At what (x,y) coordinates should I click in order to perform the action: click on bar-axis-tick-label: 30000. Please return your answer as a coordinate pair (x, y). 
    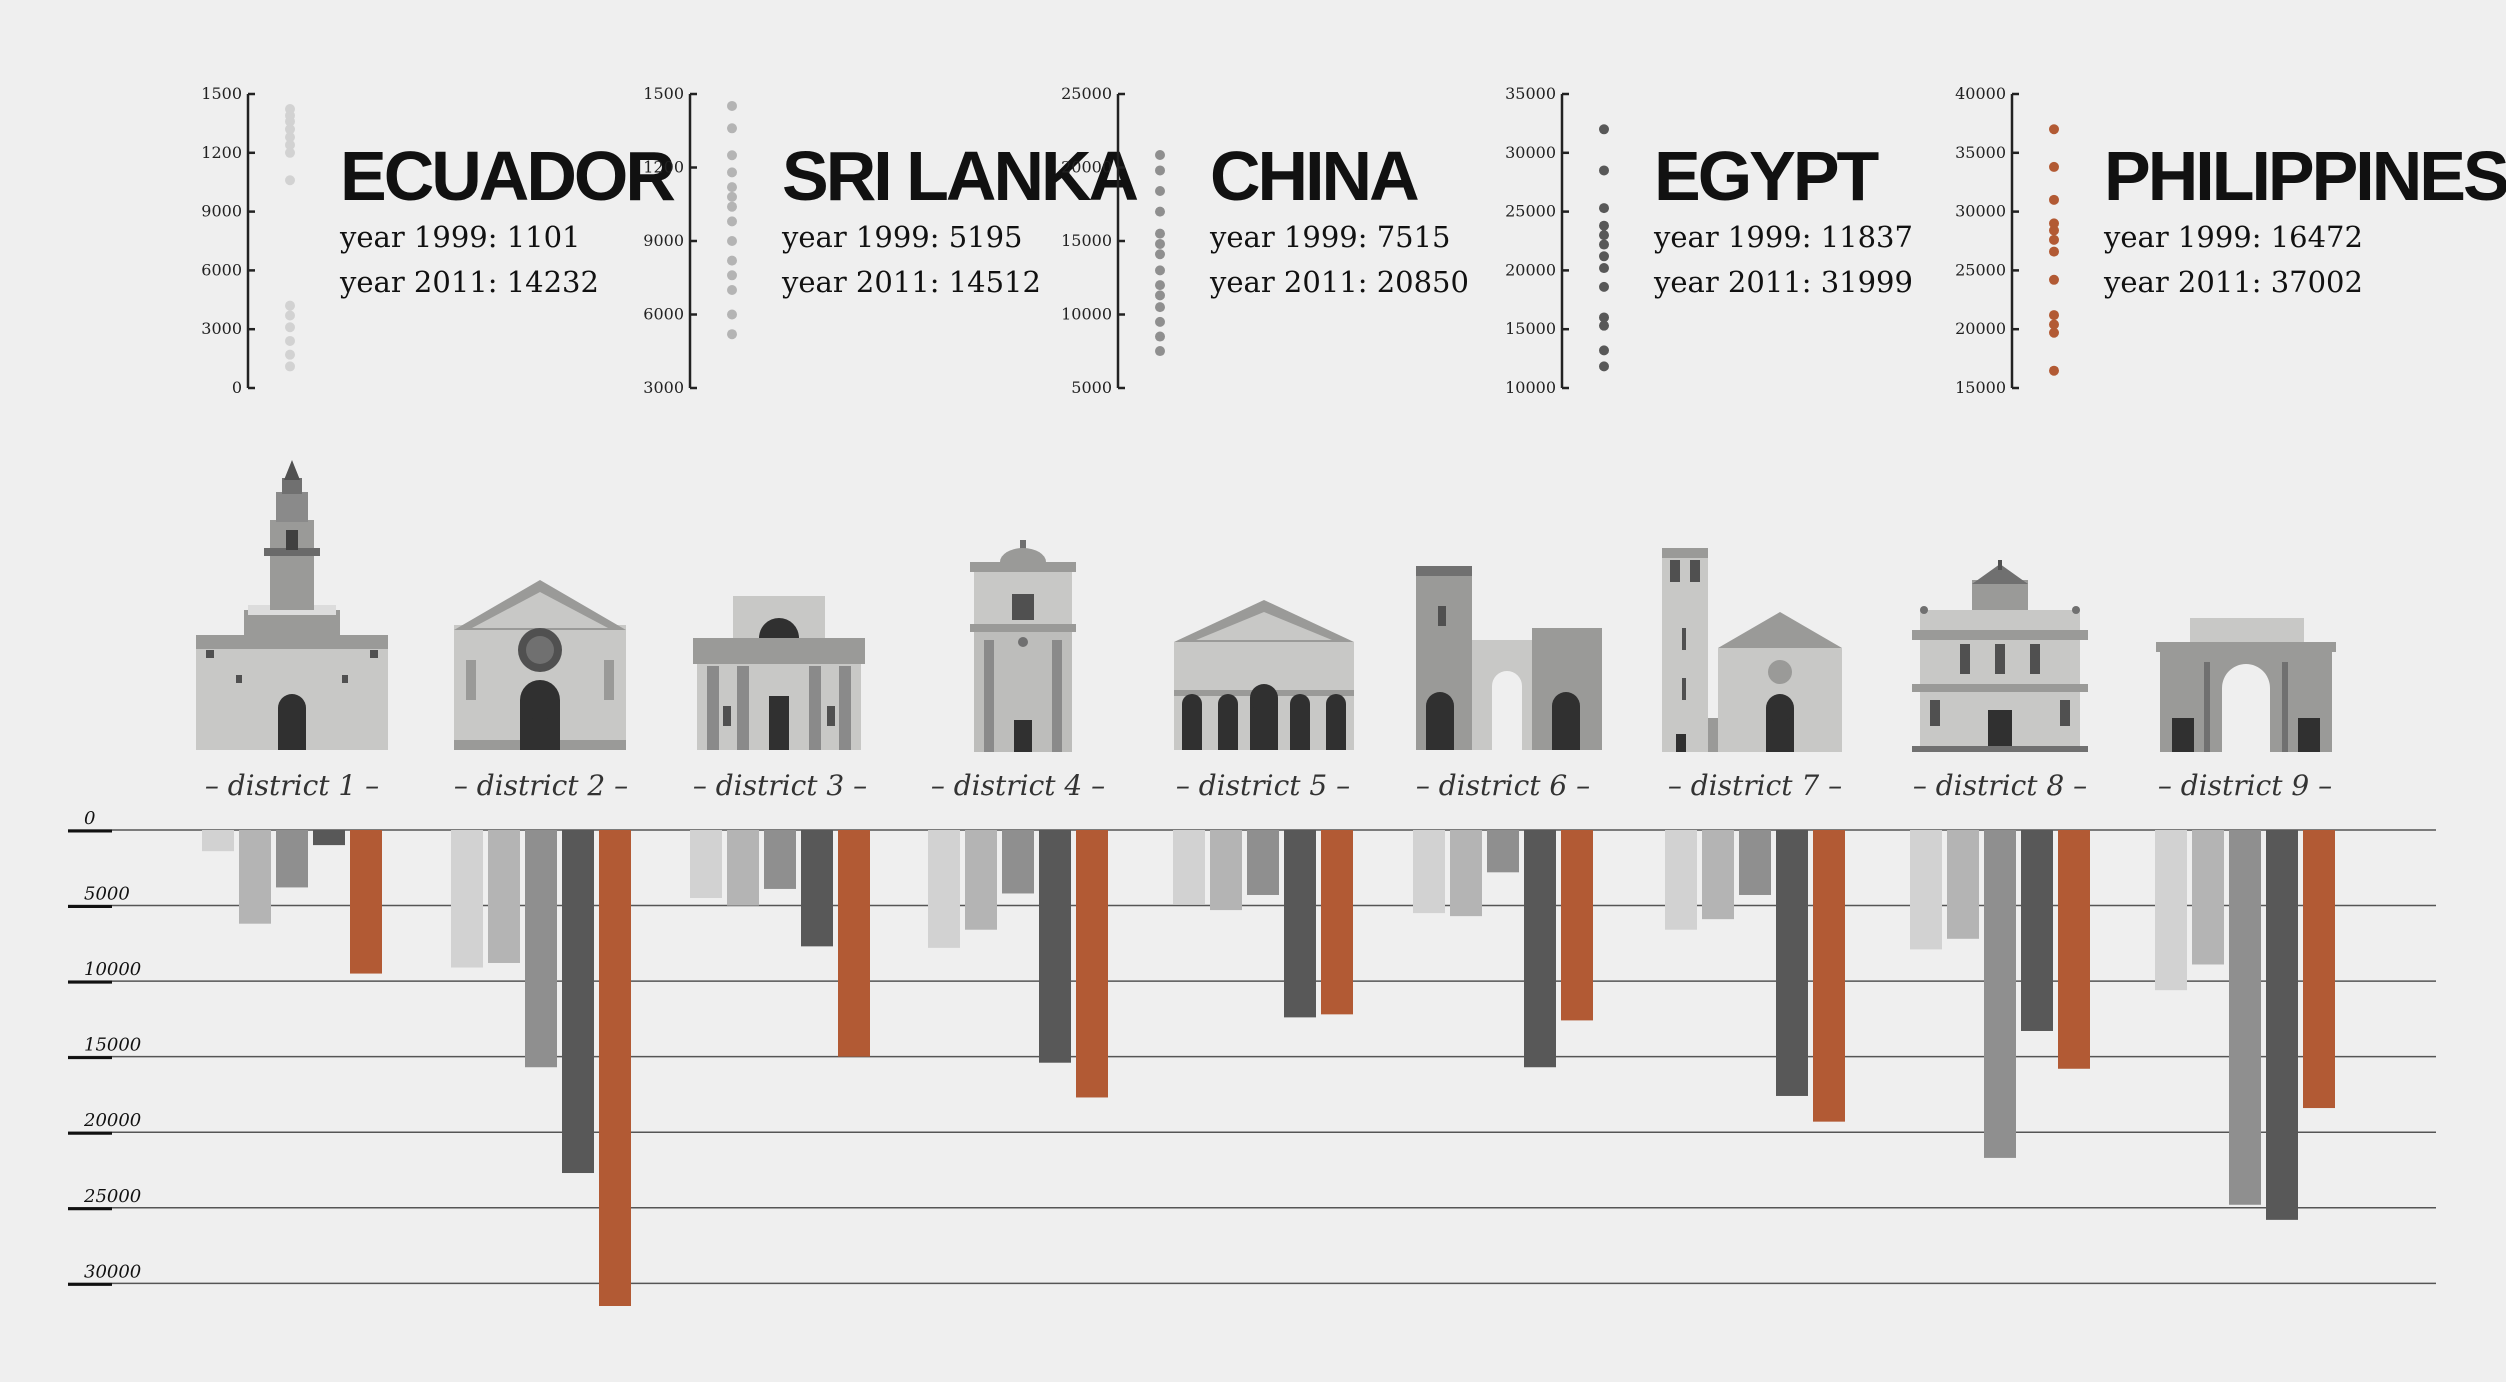
    Looking at the image, I should click on (112, 1271).